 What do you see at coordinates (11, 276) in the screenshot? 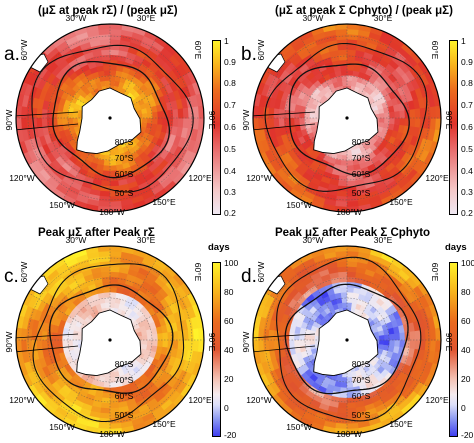
I see `panel-letter: c.` at bounding box center [11, 276].